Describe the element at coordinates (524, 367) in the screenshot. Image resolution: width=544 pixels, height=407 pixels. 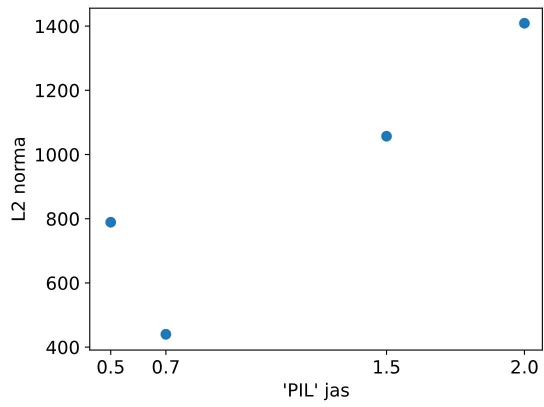
I see `x-tick-label: 2.0` at that location.